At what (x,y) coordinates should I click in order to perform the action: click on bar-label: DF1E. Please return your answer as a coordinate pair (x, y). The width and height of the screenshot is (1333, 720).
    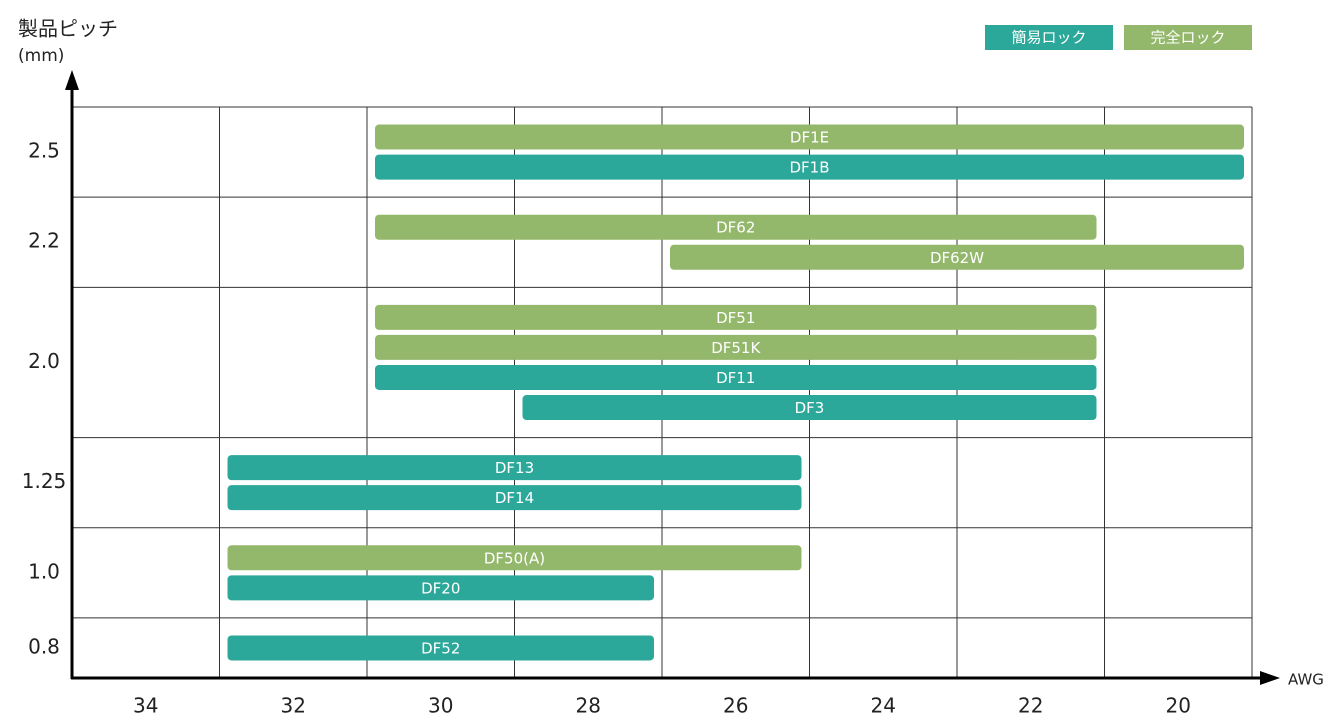
    Looking at the image, I should click on (809, 138).